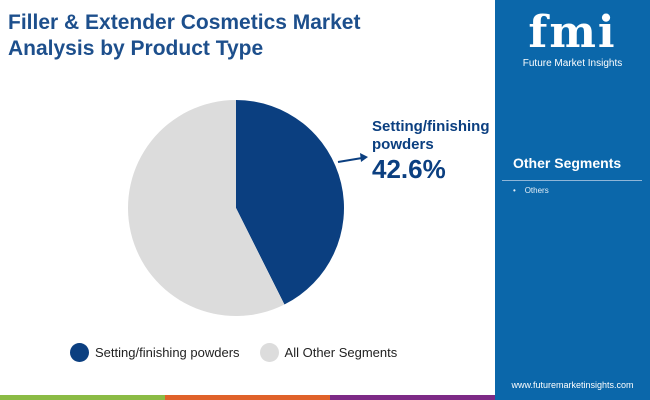 This screenshot has width=650, height=400. What do you see at coordinates (572, 32) in the screenshot?
I see `logo-mark: fmi` at bounding box center [572, 32].